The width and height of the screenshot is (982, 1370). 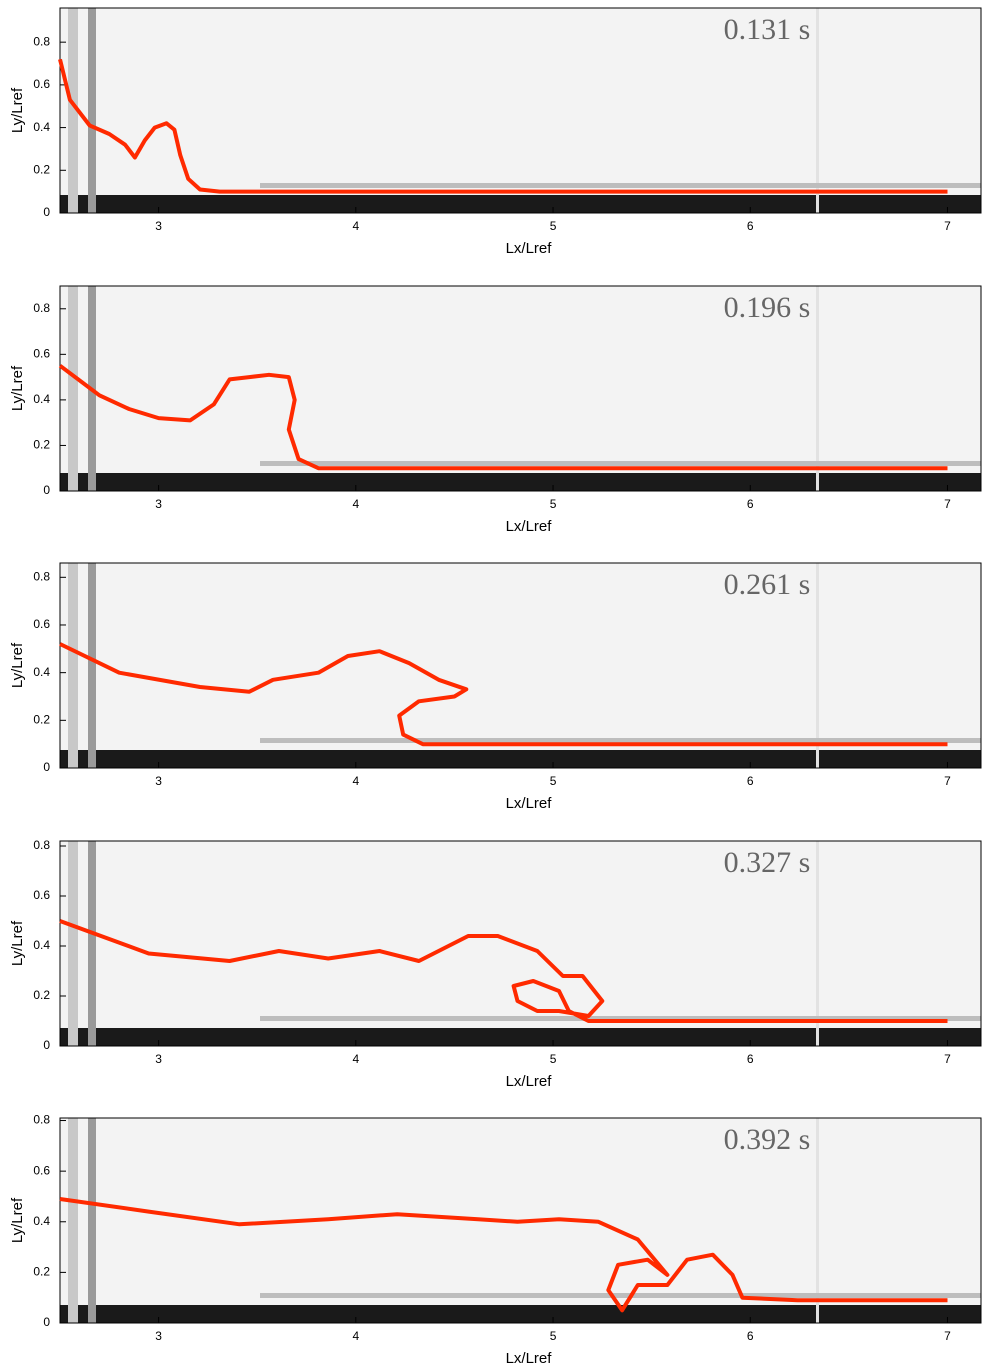 I want to click on time-annotation: 0.131 s, so click(x=767, y=29).